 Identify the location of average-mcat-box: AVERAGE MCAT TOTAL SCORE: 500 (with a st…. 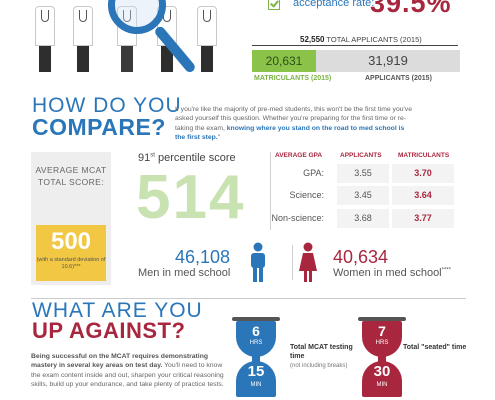
(71, 218).